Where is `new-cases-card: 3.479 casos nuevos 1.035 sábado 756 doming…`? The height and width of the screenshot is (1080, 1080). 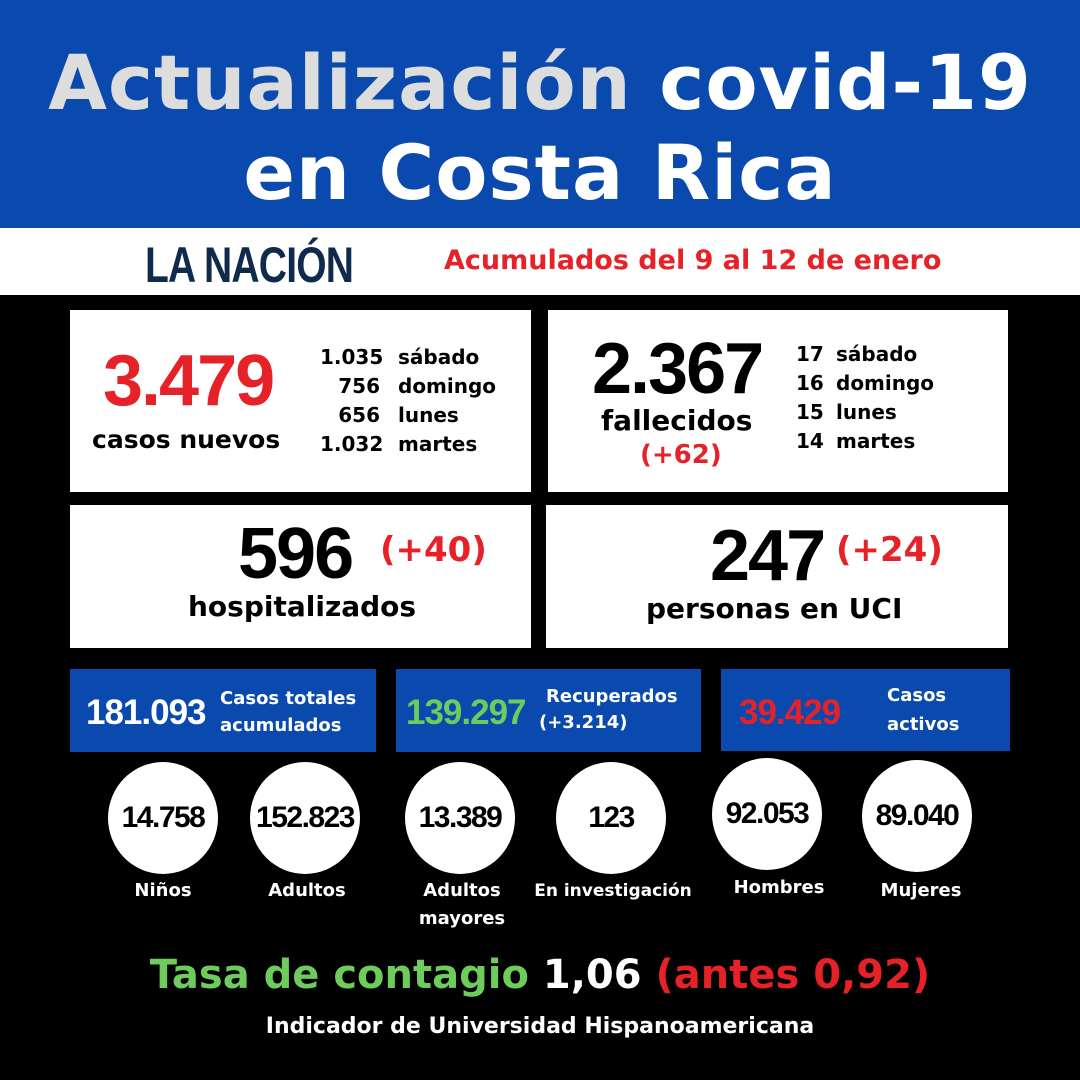 new-cases-card: 3.479 casos nuevos 1.035 sábado 756 doming… is located at coordinates (300, 401).